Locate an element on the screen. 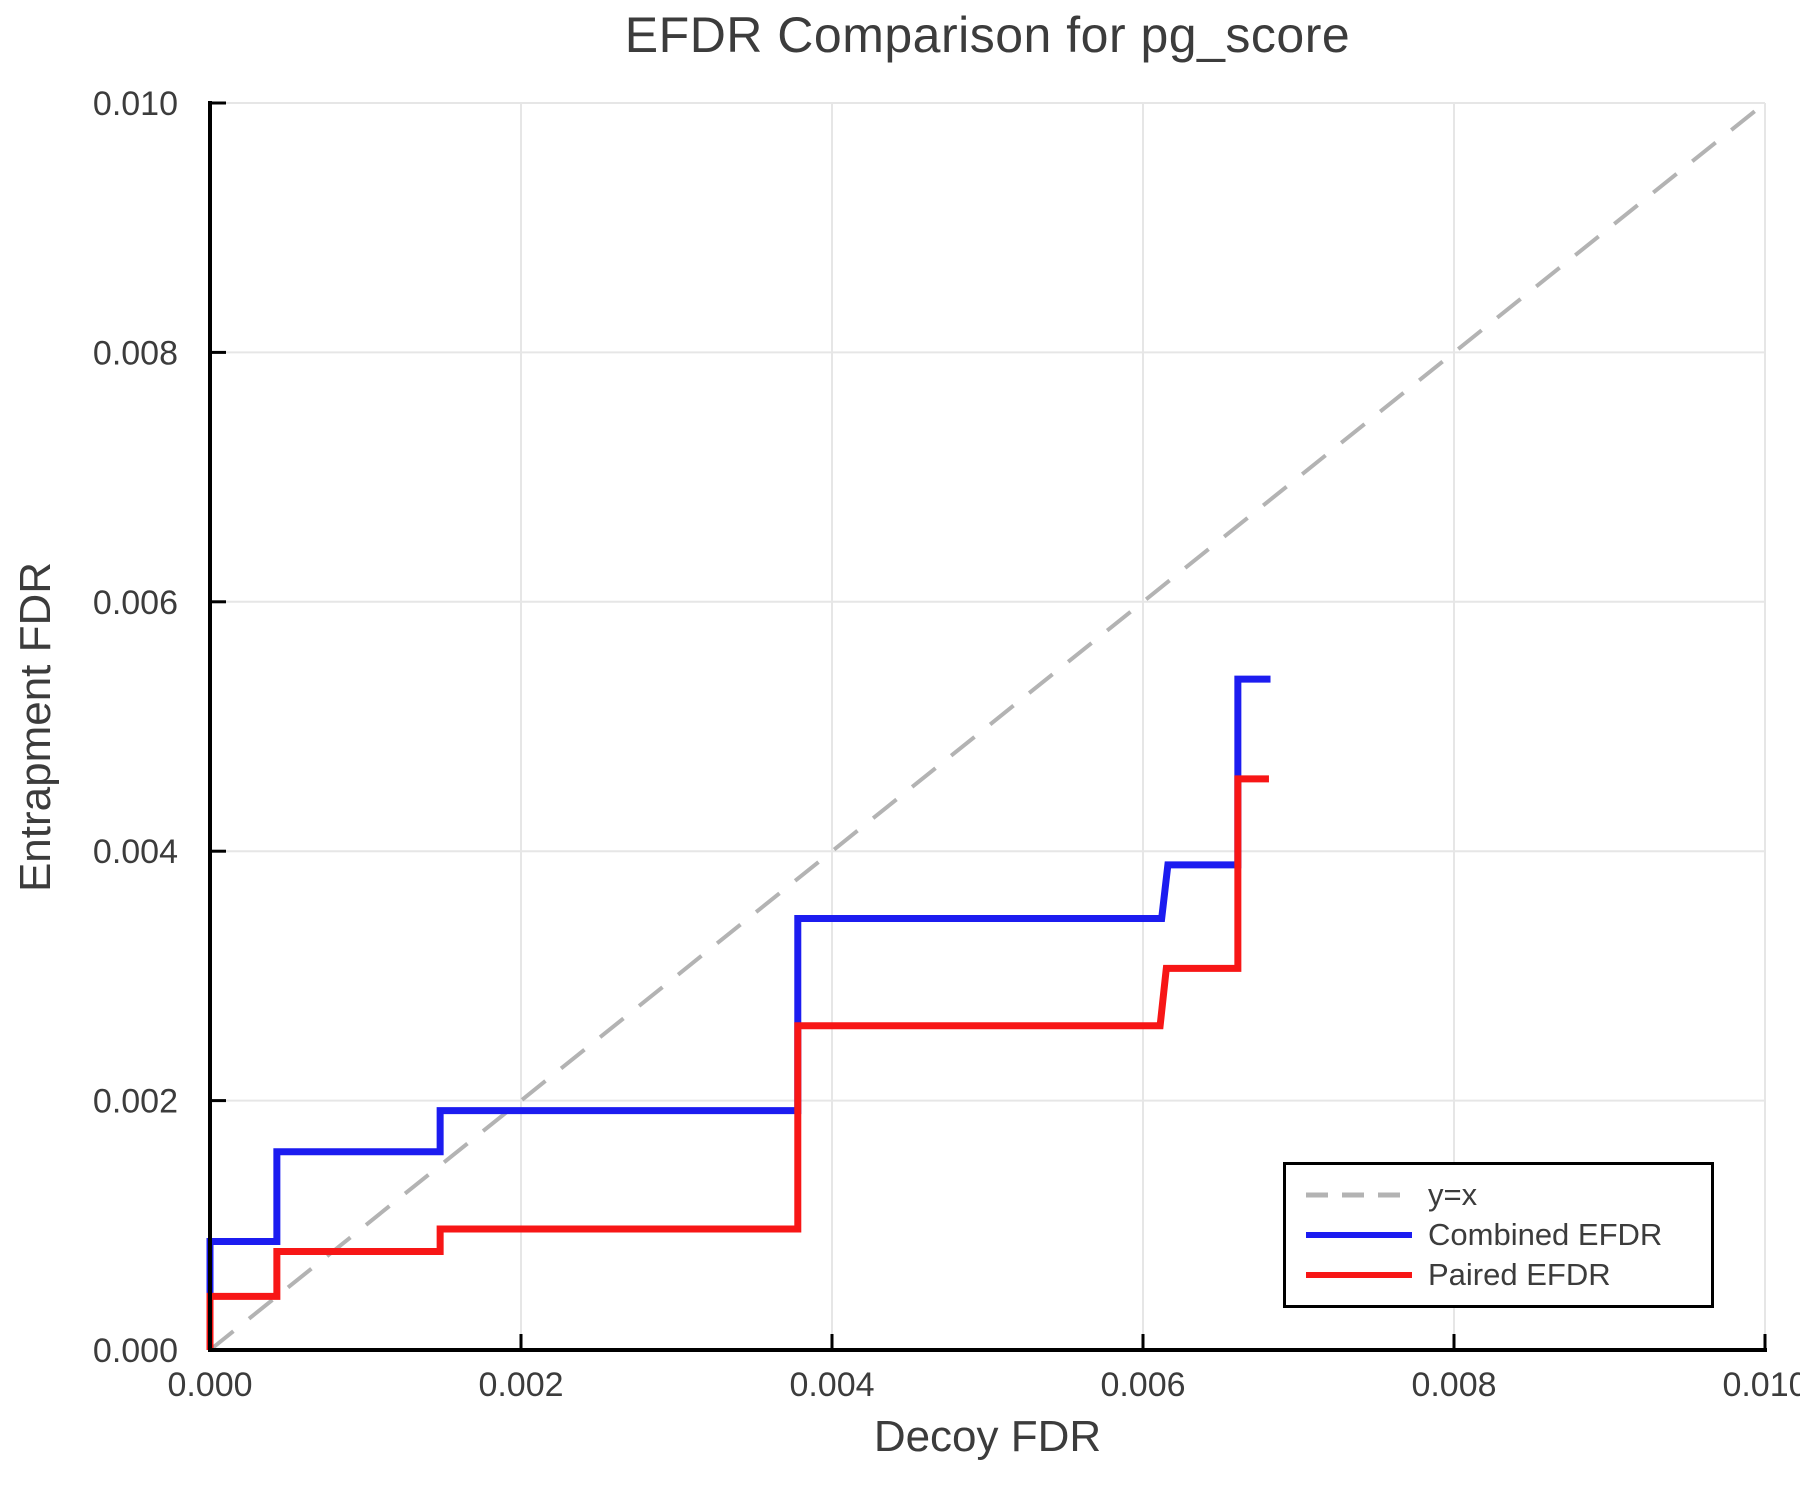  x-tick-label: 0.006 is located at coordinates (1142, 1385).